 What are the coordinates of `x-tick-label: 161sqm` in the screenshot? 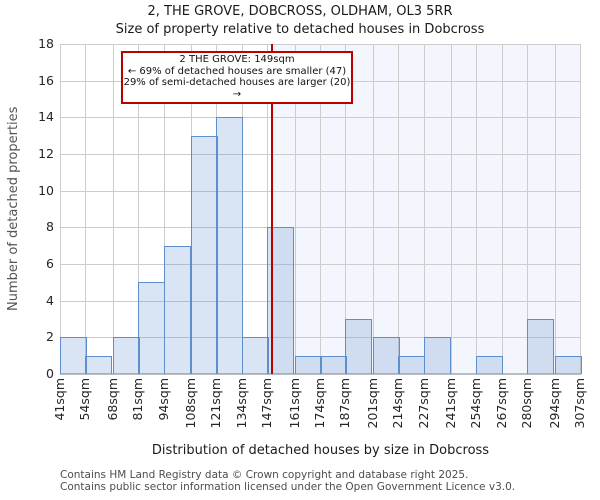 It's located at (294, 403).